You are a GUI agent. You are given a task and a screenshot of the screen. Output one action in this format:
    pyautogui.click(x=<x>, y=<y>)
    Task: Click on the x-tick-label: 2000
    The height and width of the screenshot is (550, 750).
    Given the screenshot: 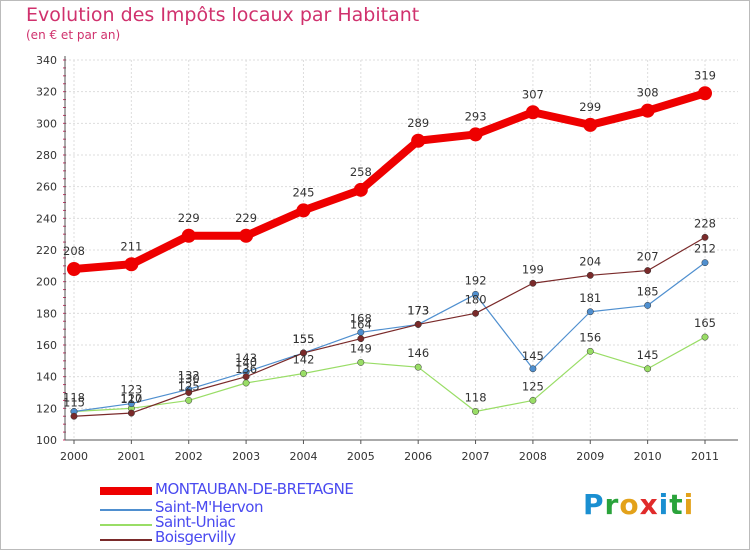 What is the action you would take?
    pyautogui.click(x=74, y=456)
    